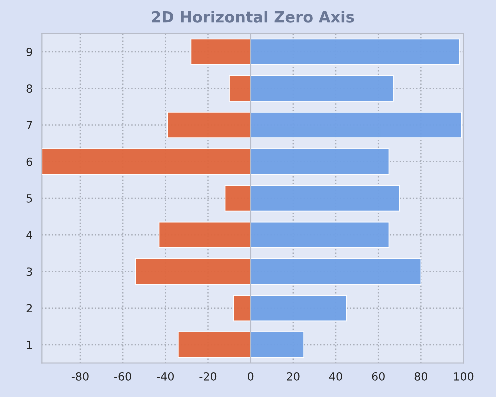 The image size is (496, 397). I want to click on x-tick-label: -60, so click(123, 376).